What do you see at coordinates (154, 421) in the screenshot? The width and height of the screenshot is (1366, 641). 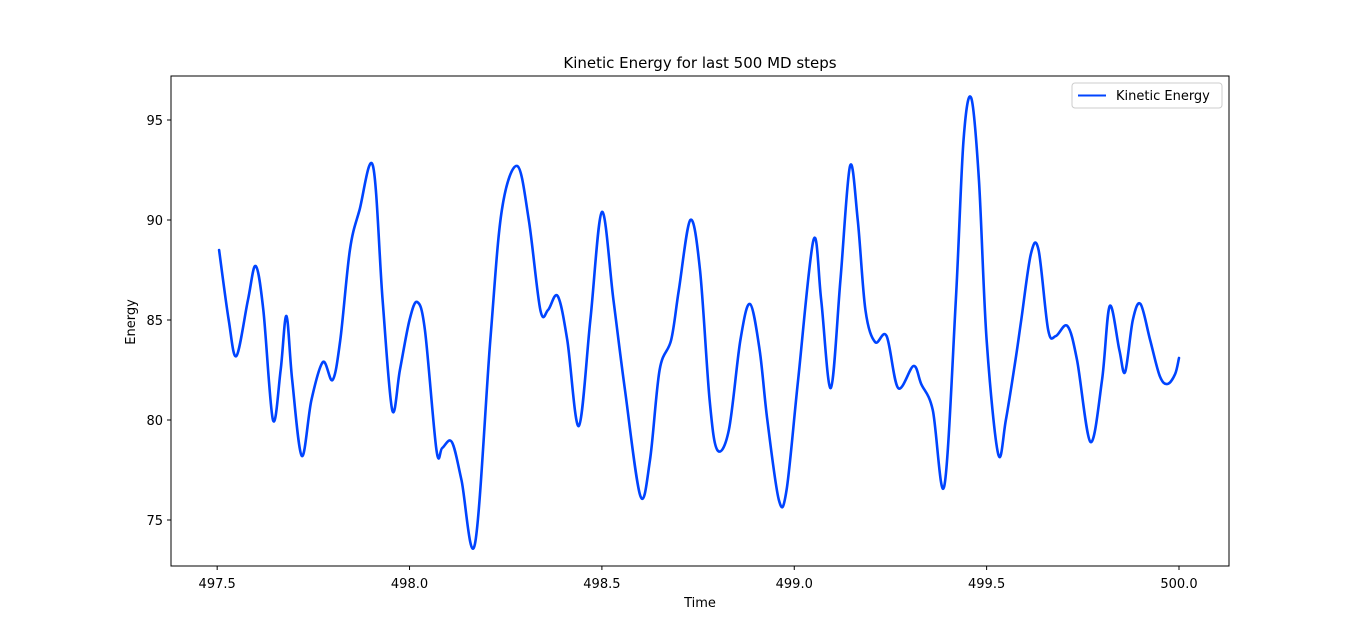 I see `y-tick-label: 80` at bounding box center [154, 421].